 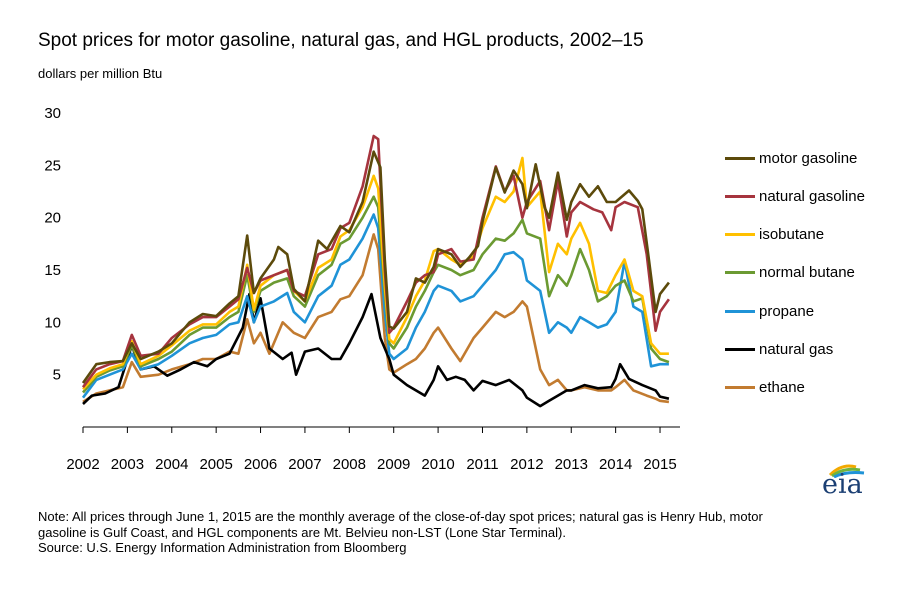 I want to click on legend-item: natural gasoline, so click(x=795, y=196).